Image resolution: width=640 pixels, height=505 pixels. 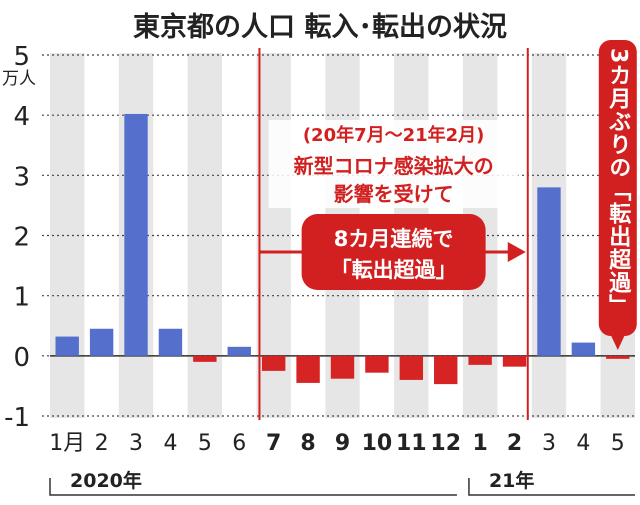 What do you see at coordinates (239, 443) in the screenshot?
I see `x-tick-label: 6` at bounding box center [239, 443].